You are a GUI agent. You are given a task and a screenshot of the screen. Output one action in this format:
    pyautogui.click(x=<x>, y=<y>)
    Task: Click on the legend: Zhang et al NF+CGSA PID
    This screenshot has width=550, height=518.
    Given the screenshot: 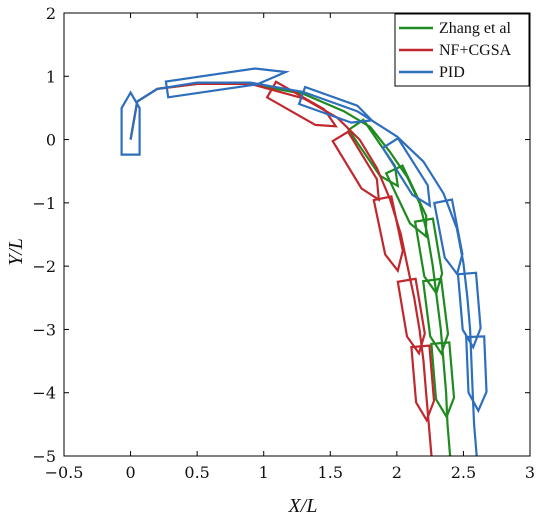 What is the action you would take?
    pyautogui.click(x=462, y=50)
    